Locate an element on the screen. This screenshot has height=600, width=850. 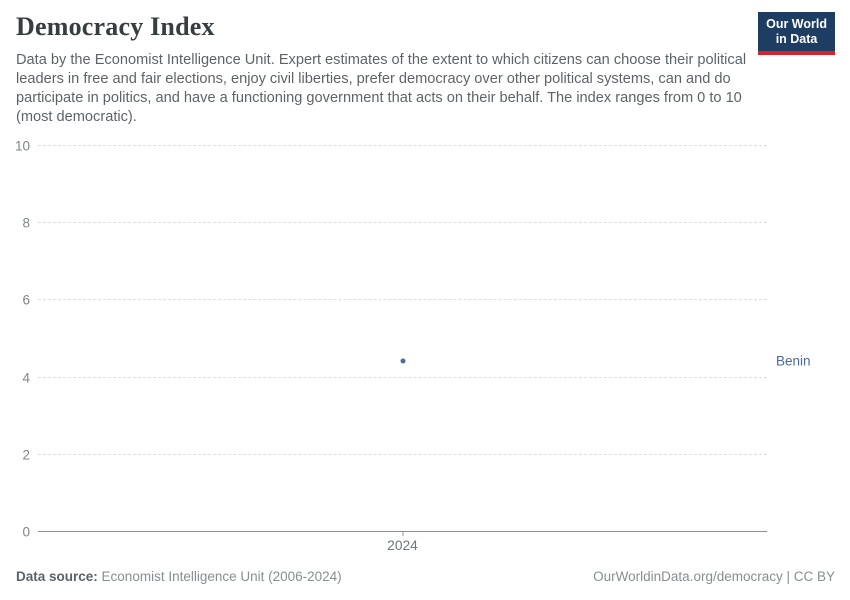
y-axis-tick-label: 4 is located at coordinates (26, 378).